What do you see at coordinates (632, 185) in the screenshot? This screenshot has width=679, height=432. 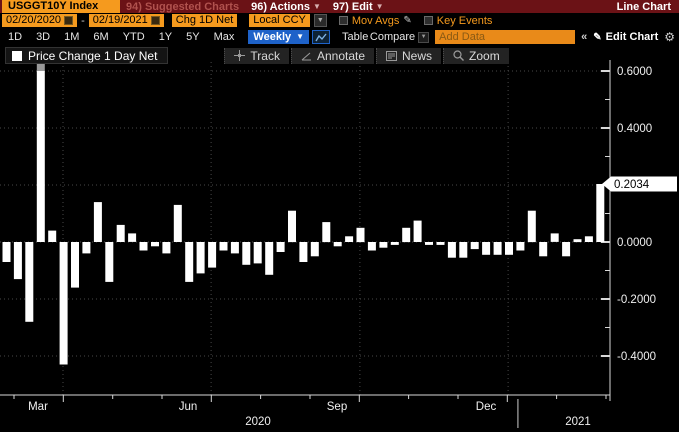 I see `last-value-label: 0.2034` at bounding box center [632, 185].